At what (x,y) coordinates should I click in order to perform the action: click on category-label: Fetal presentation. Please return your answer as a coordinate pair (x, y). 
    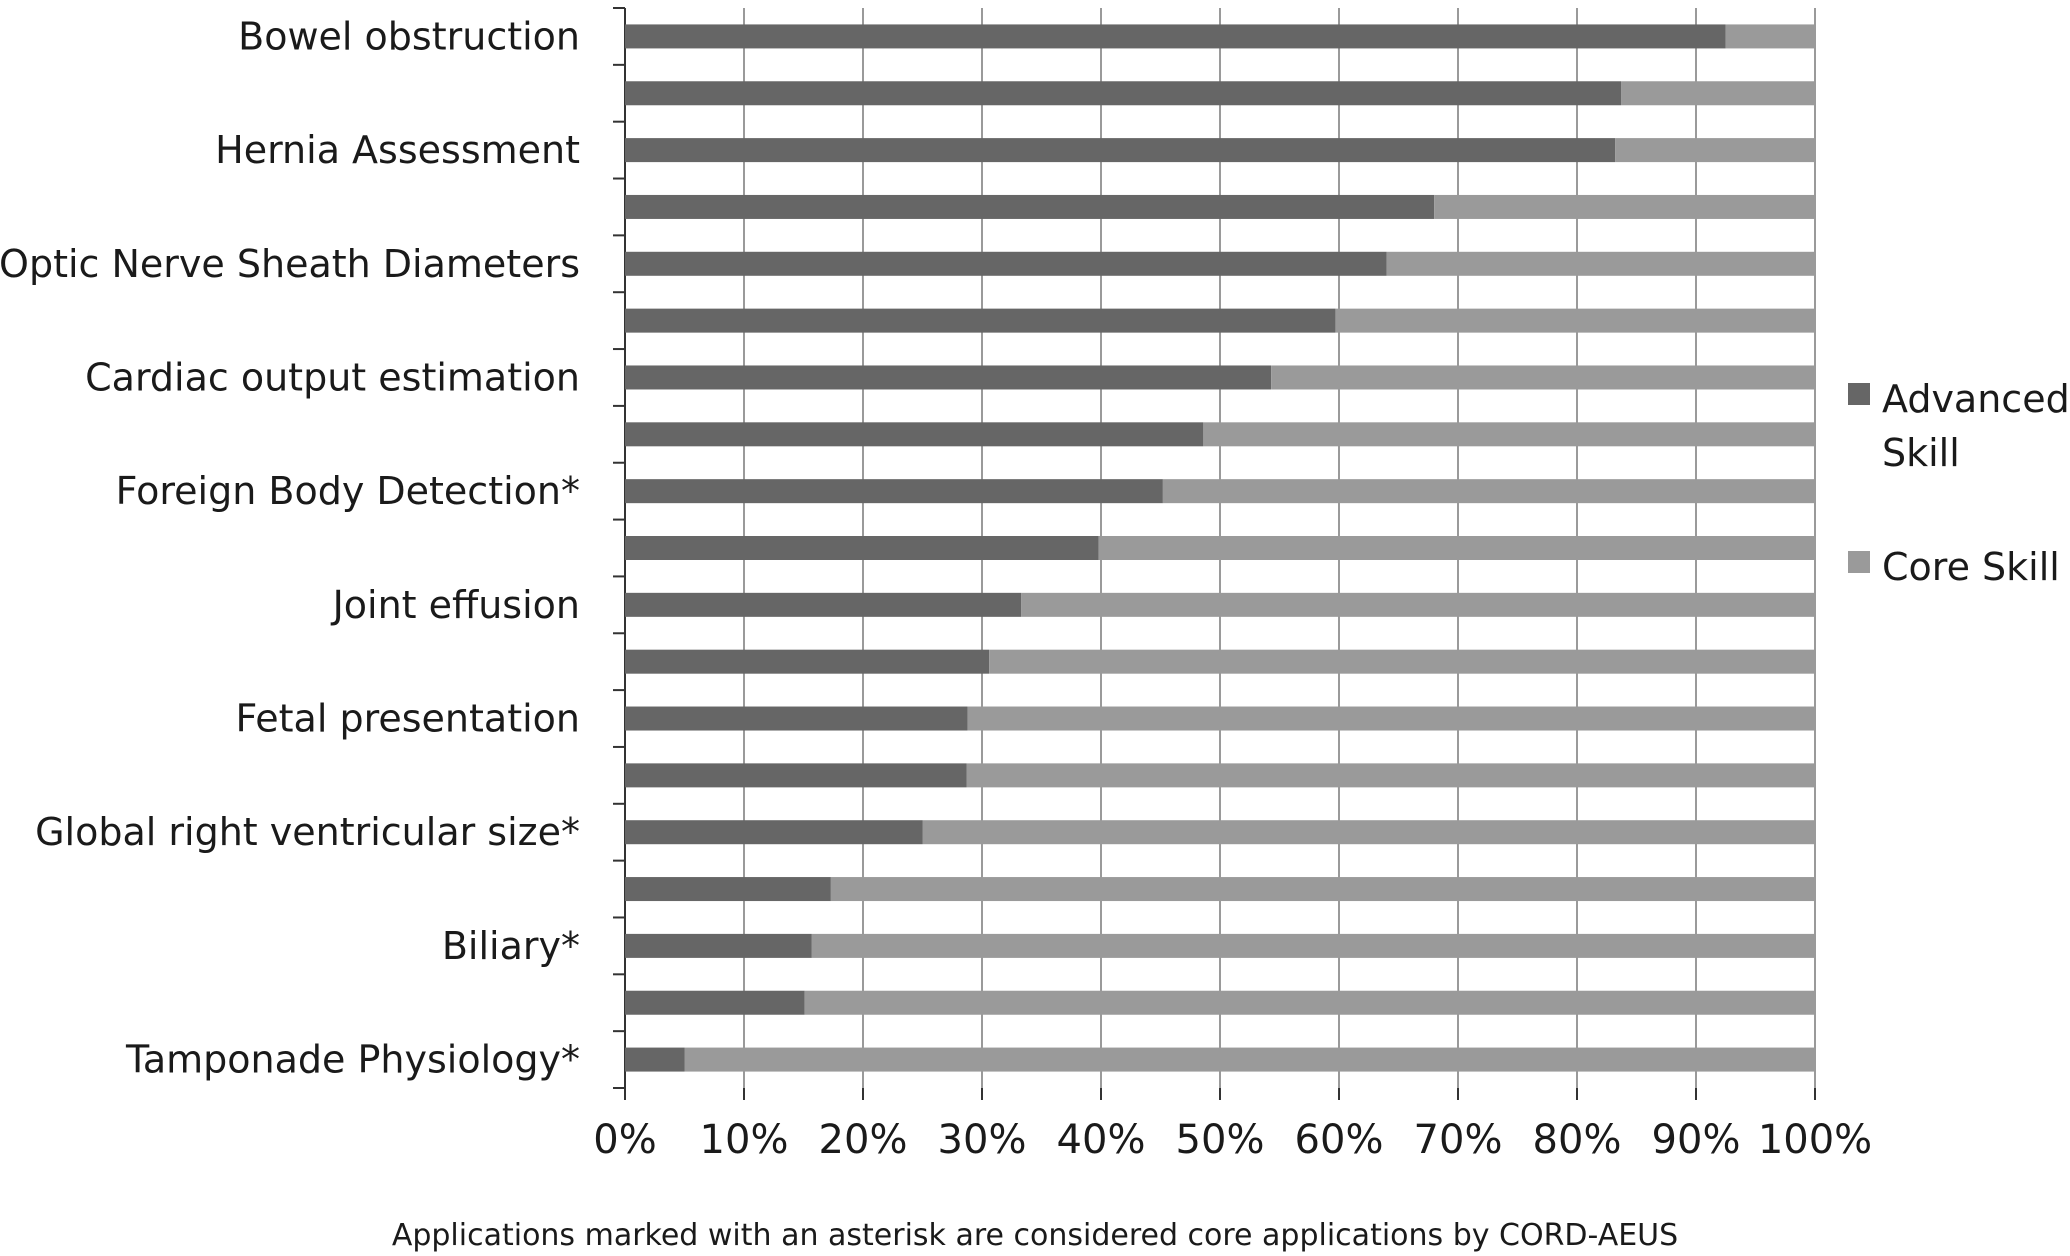
    Looking at the image, I should click on (407, 719).